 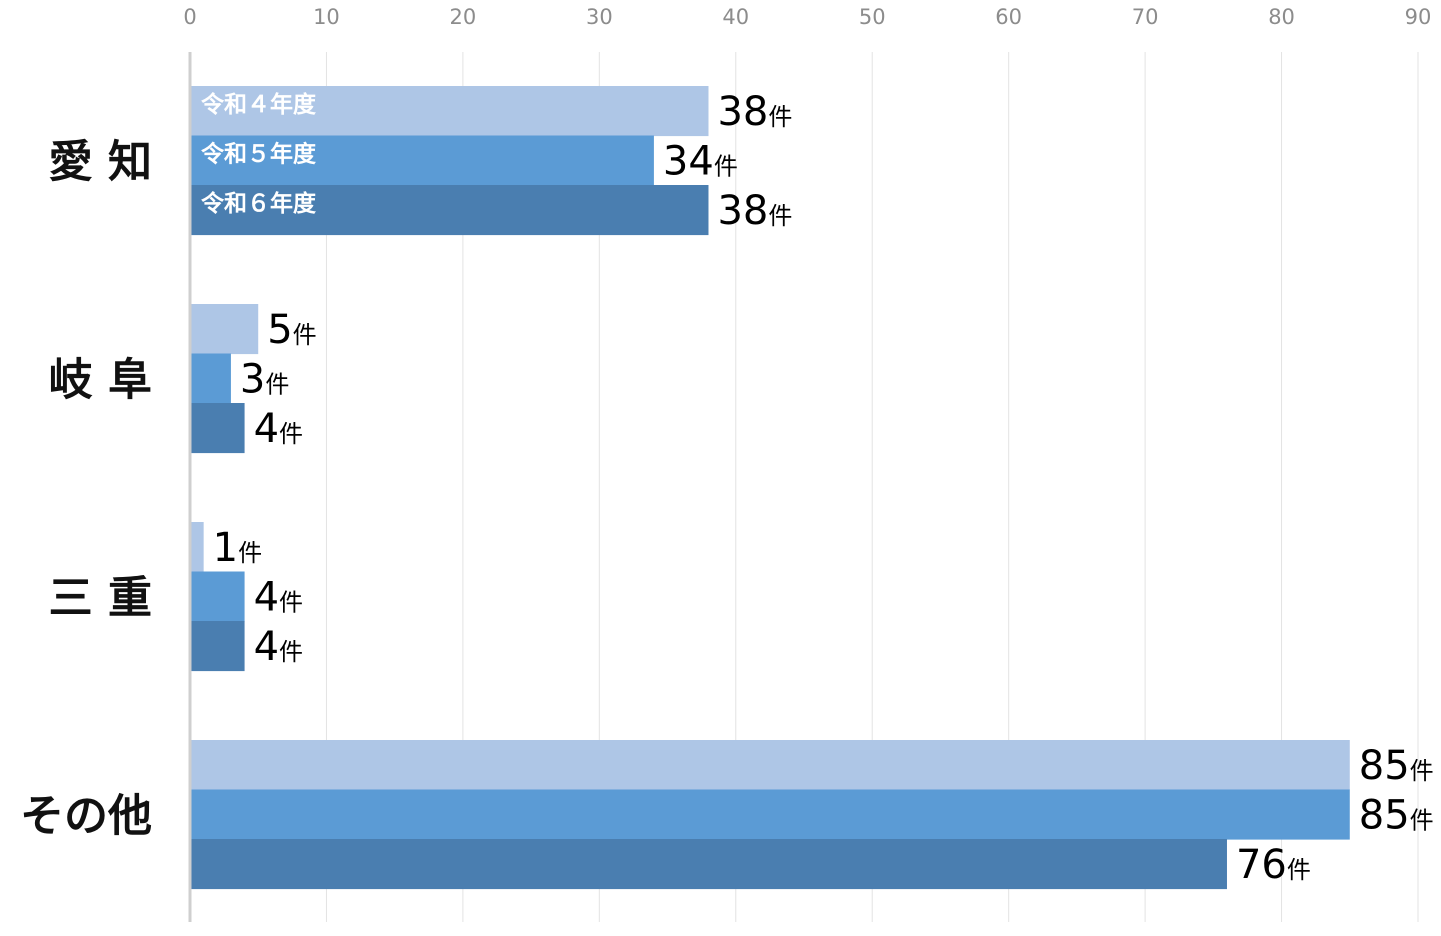 I want to click on series-name-label: 令和６年度, so click(x=259, y=203).